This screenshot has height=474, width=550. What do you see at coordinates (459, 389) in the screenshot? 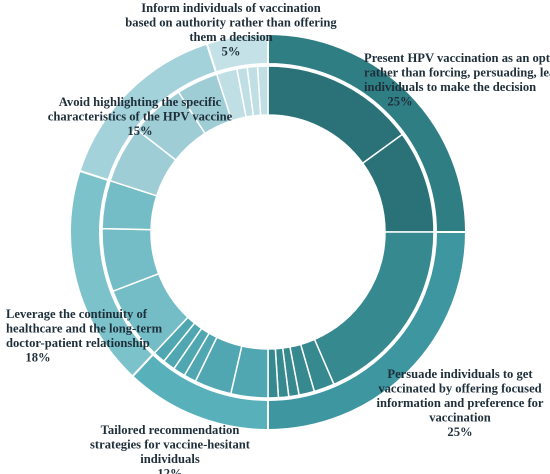
I see `category-label-line: vaccinated by offering focused` at bounding box center [459, 389].